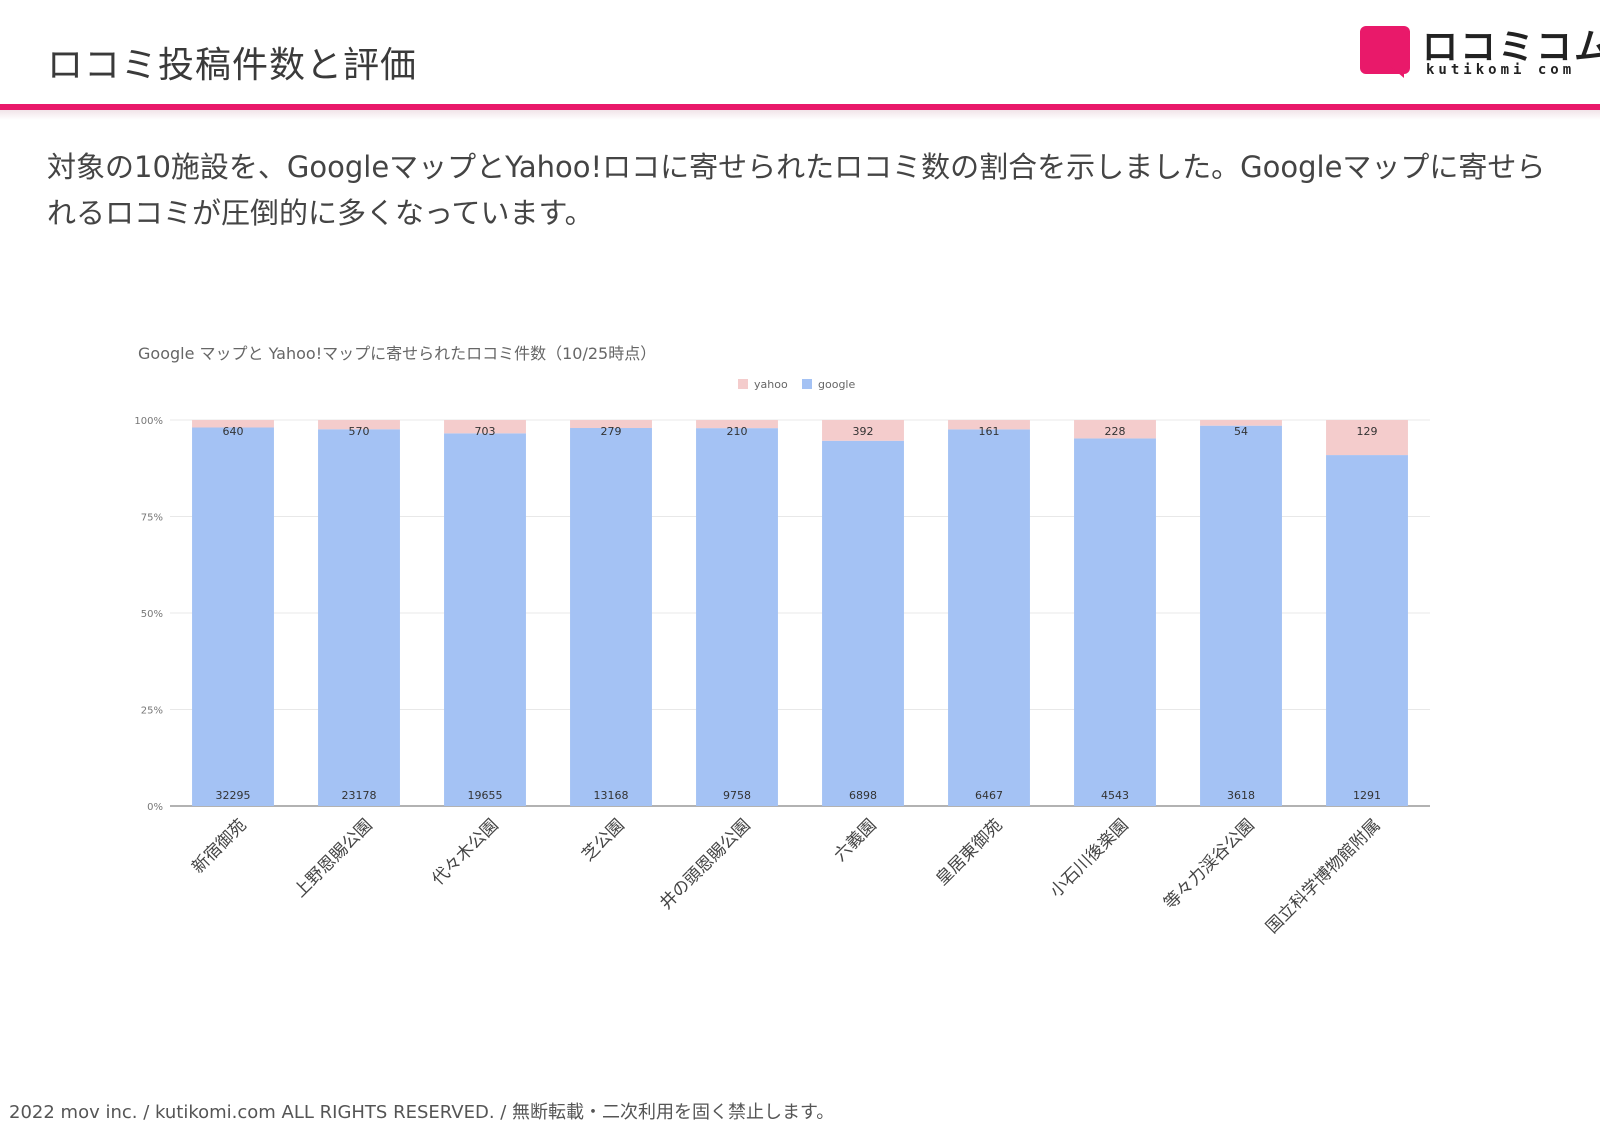 This screenshot has width=1600, height=1132. Describe the element at coordinates (800, 115) in the screenshot. I see `header-shadow` at that location.